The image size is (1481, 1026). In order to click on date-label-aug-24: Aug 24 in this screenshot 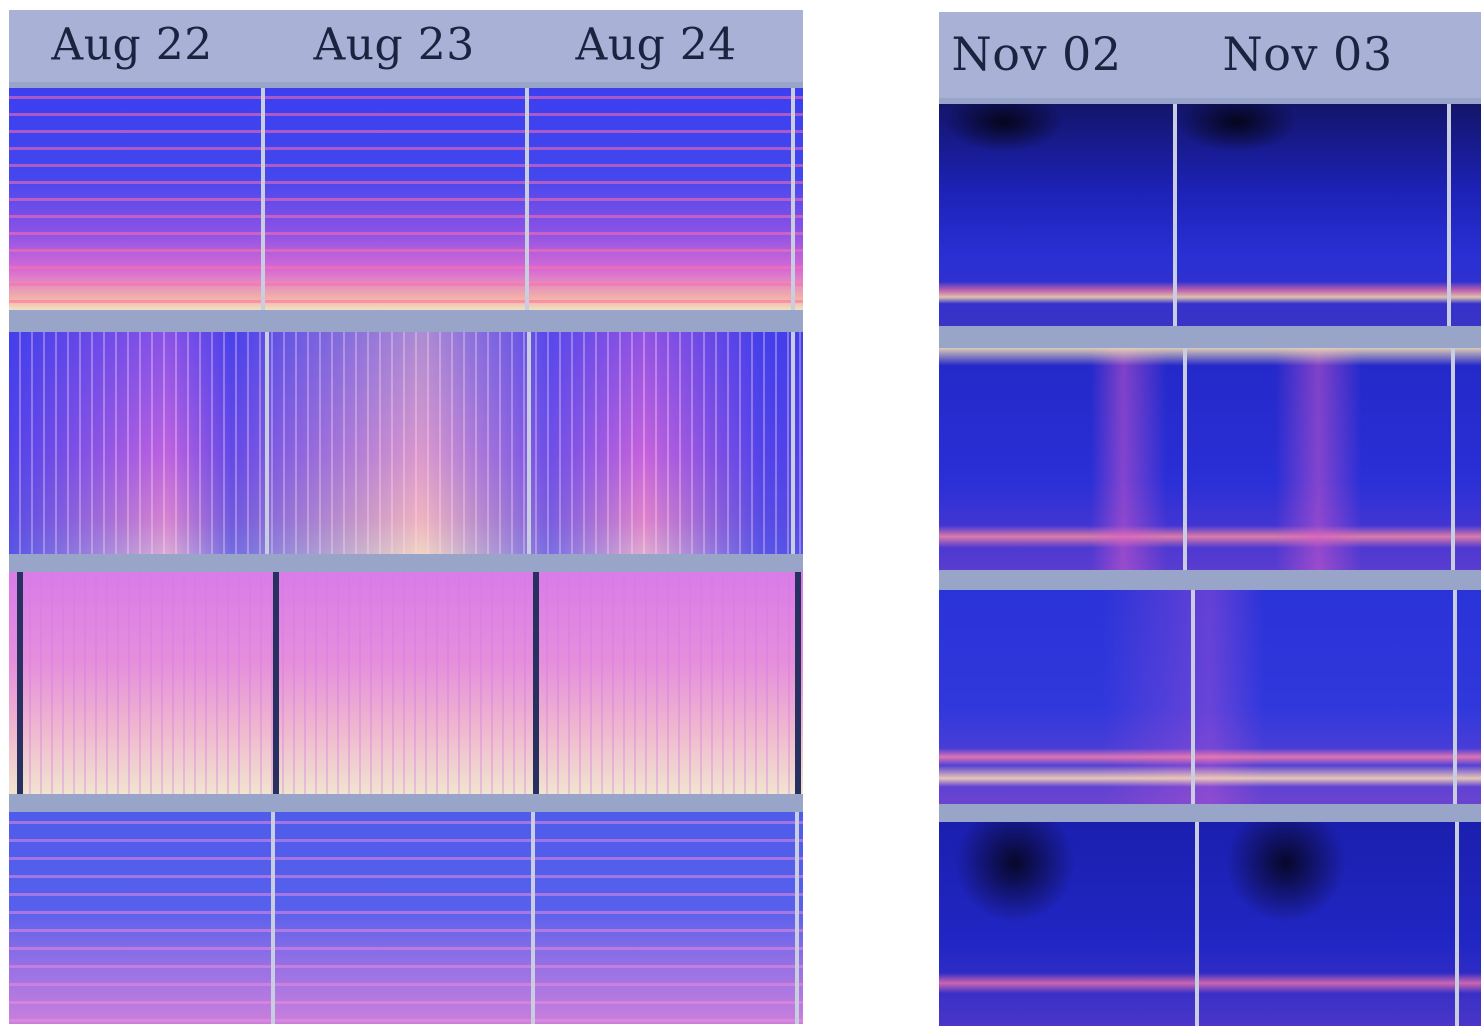, I will do `click(656, 45)`.